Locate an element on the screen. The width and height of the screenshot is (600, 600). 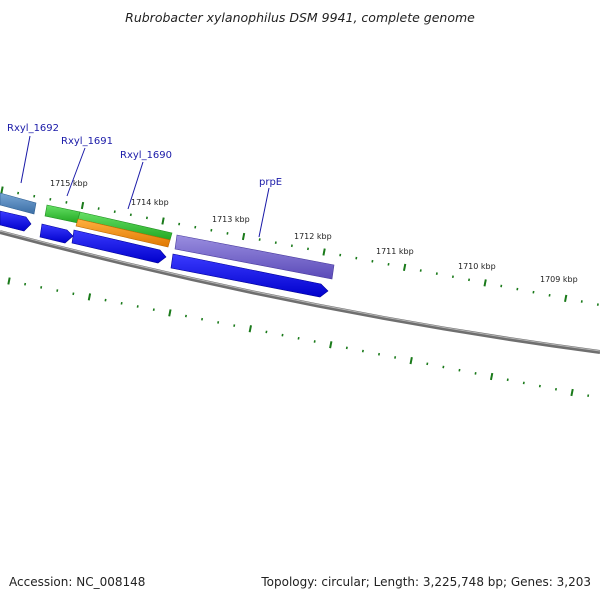
gene-label-rxyl-1691: Rxyl_1691 is located at coordinates (87, 141).